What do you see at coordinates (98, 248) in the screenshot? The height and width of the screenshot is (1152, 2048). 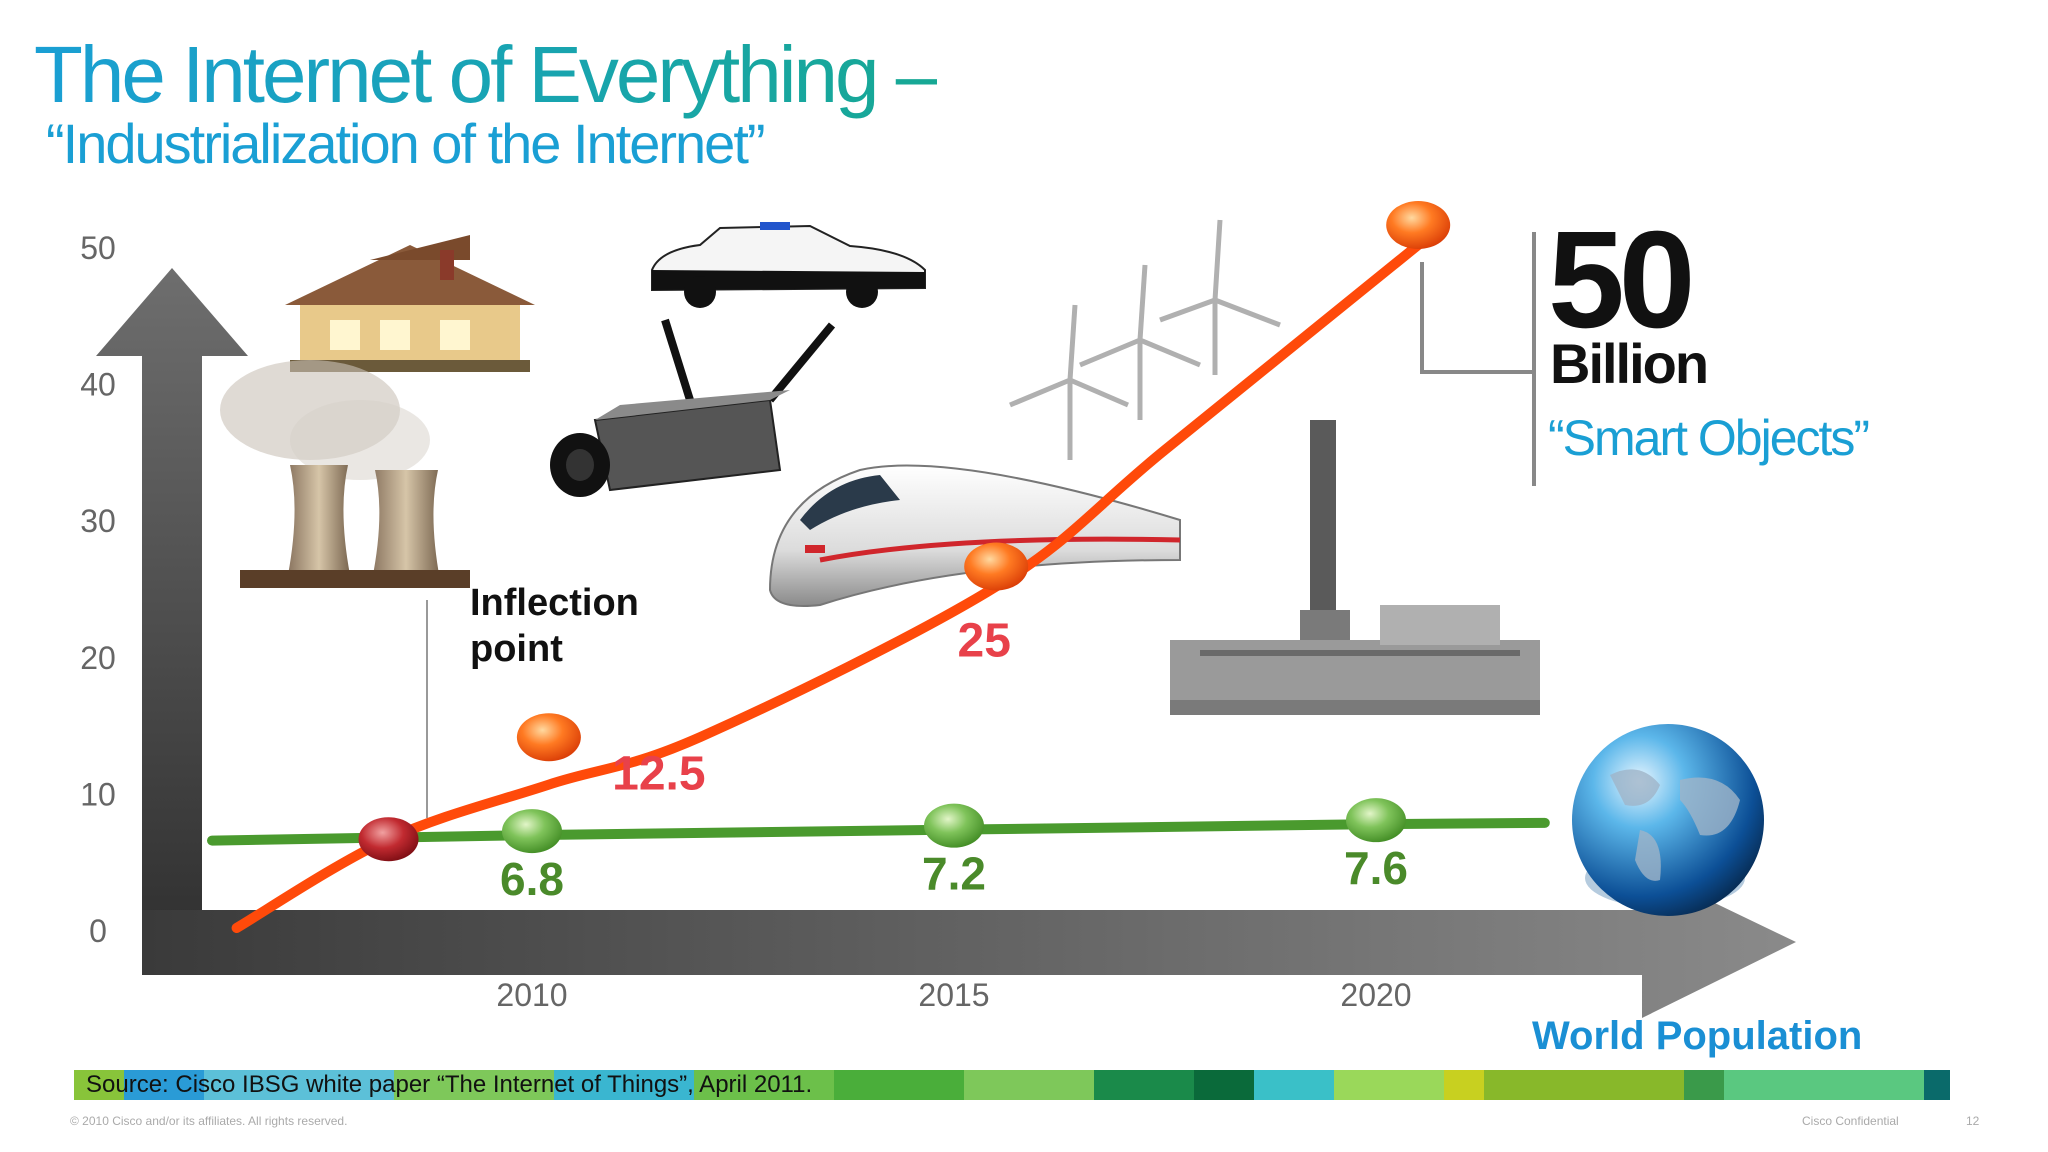 I see `y-tick-label: 50` at bounding box center [98, 248].